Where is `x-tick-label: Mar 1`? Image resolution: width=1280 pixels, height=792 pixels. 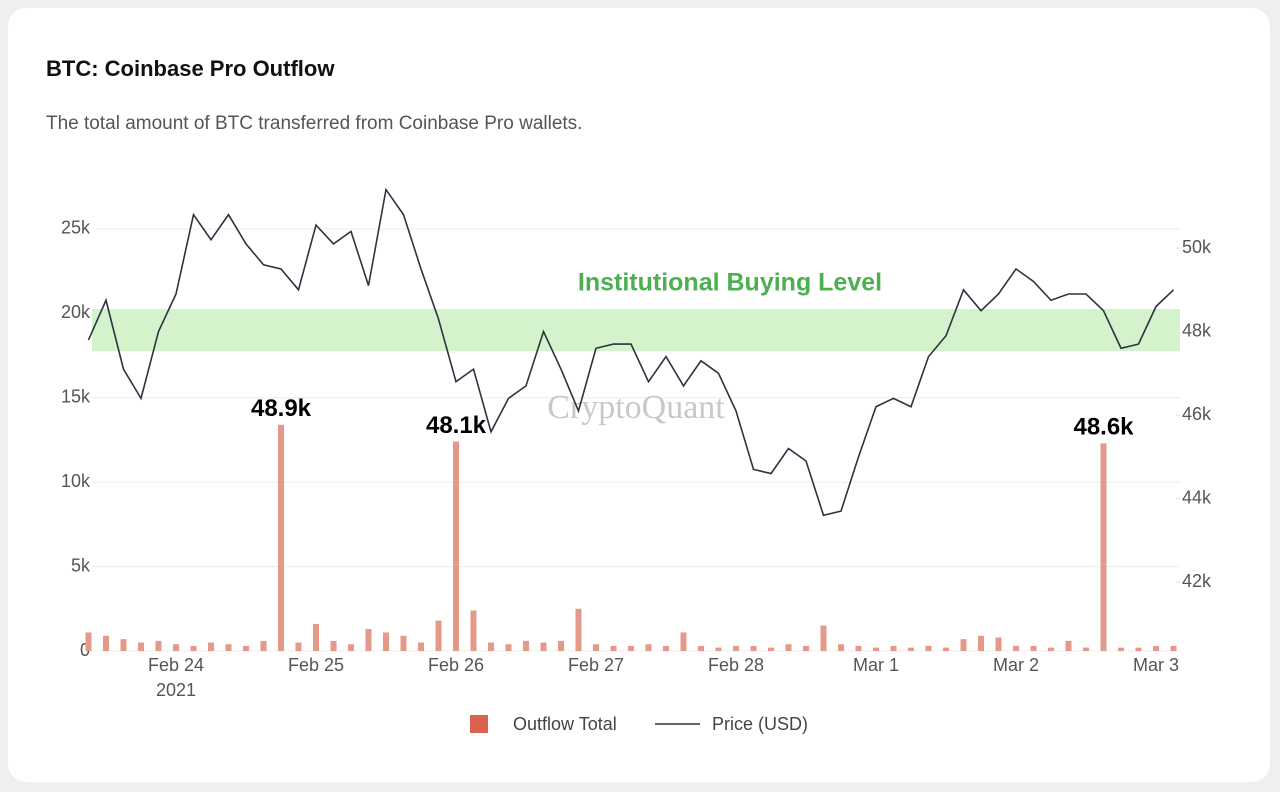
x-tick-label: Mar 1 is located at coordinates (876, 665).